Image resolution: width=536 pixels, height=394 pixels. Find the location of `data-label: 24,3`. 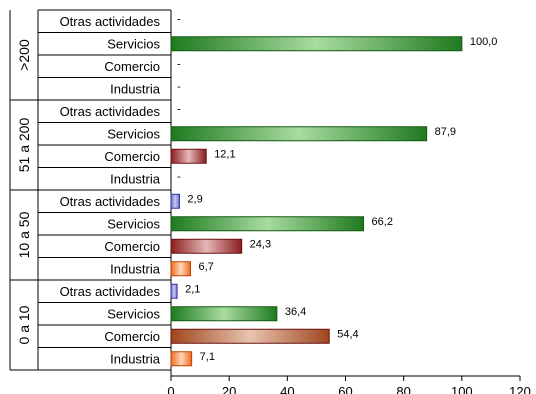

data-label: 24,3 is located at coordinates (260, 244).